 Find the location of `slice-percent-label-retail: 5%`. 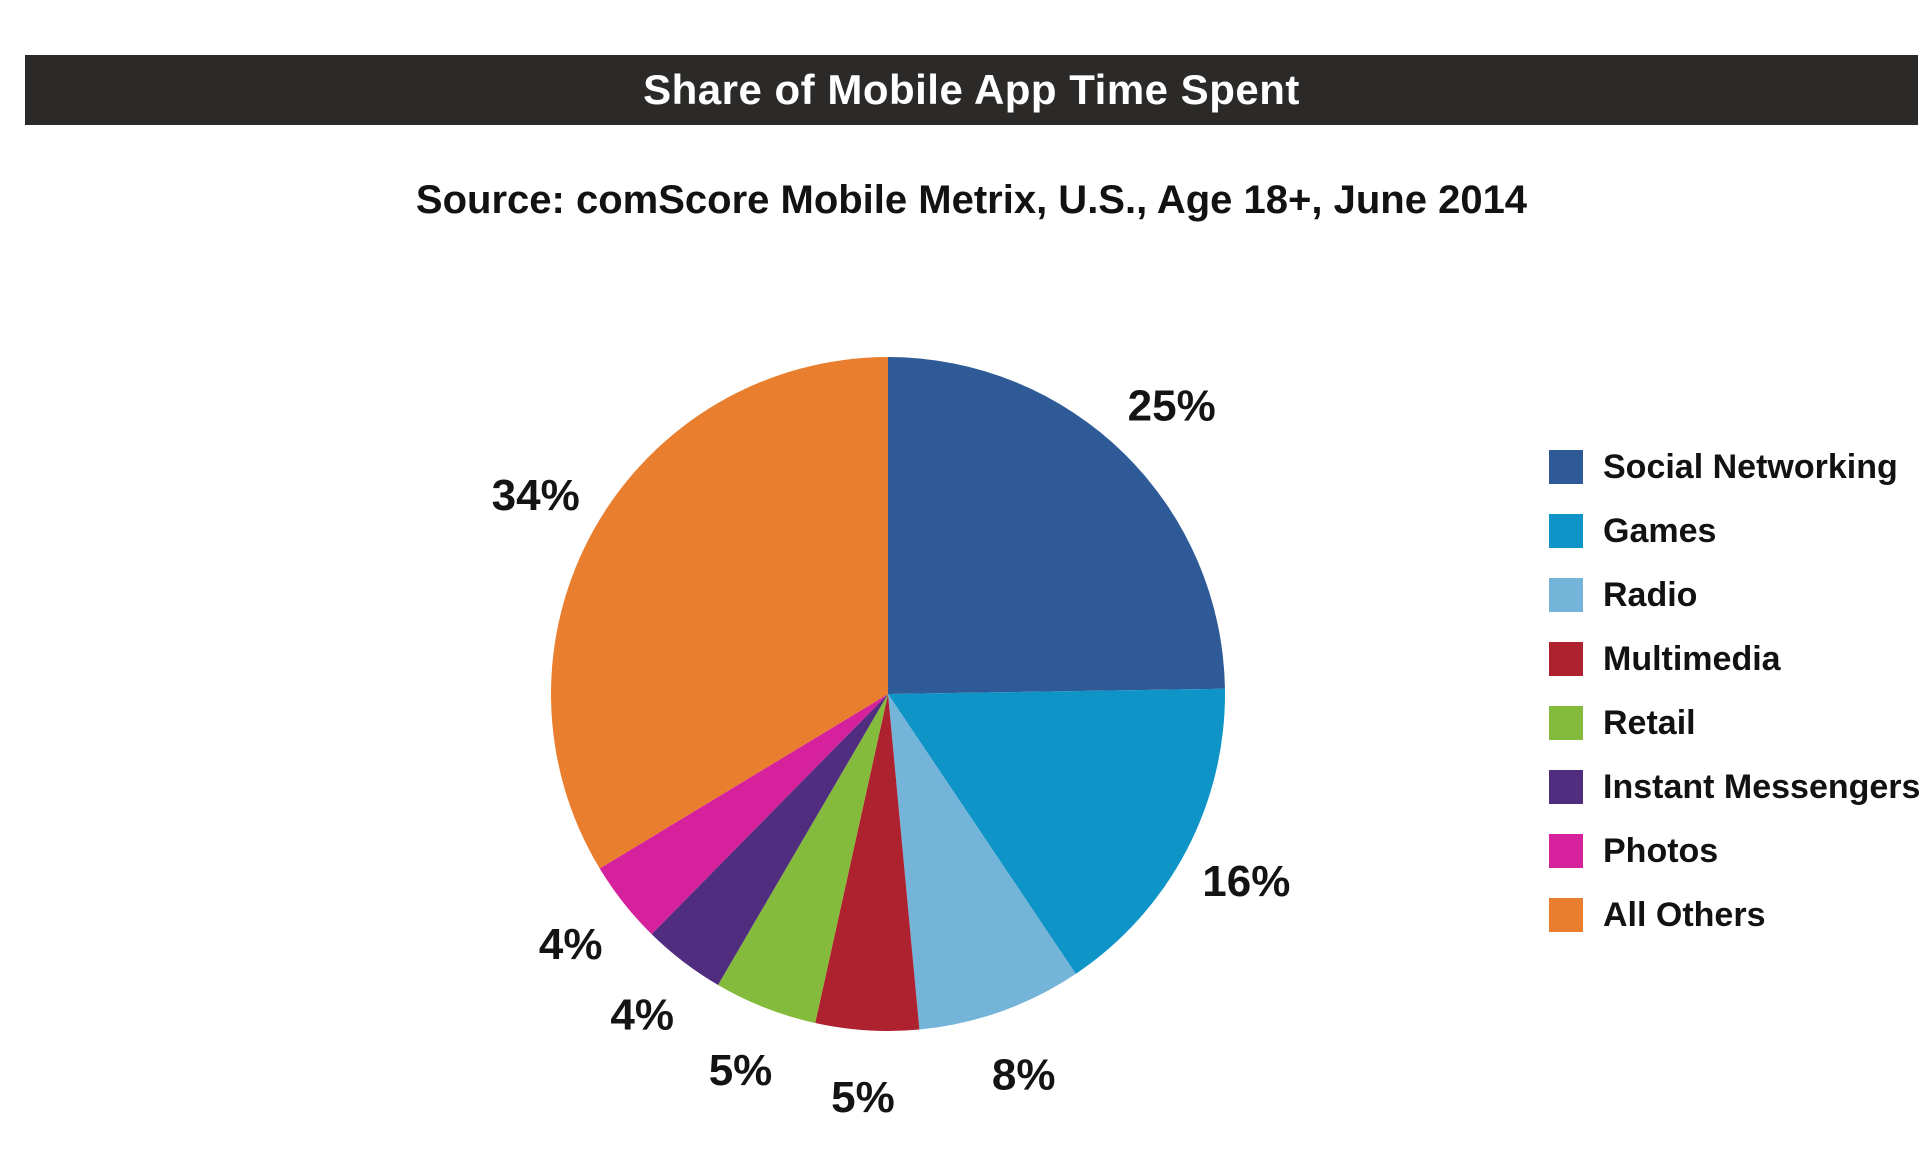

slice-percent-label-retail: 5% is located at coordinates (741, 1070).